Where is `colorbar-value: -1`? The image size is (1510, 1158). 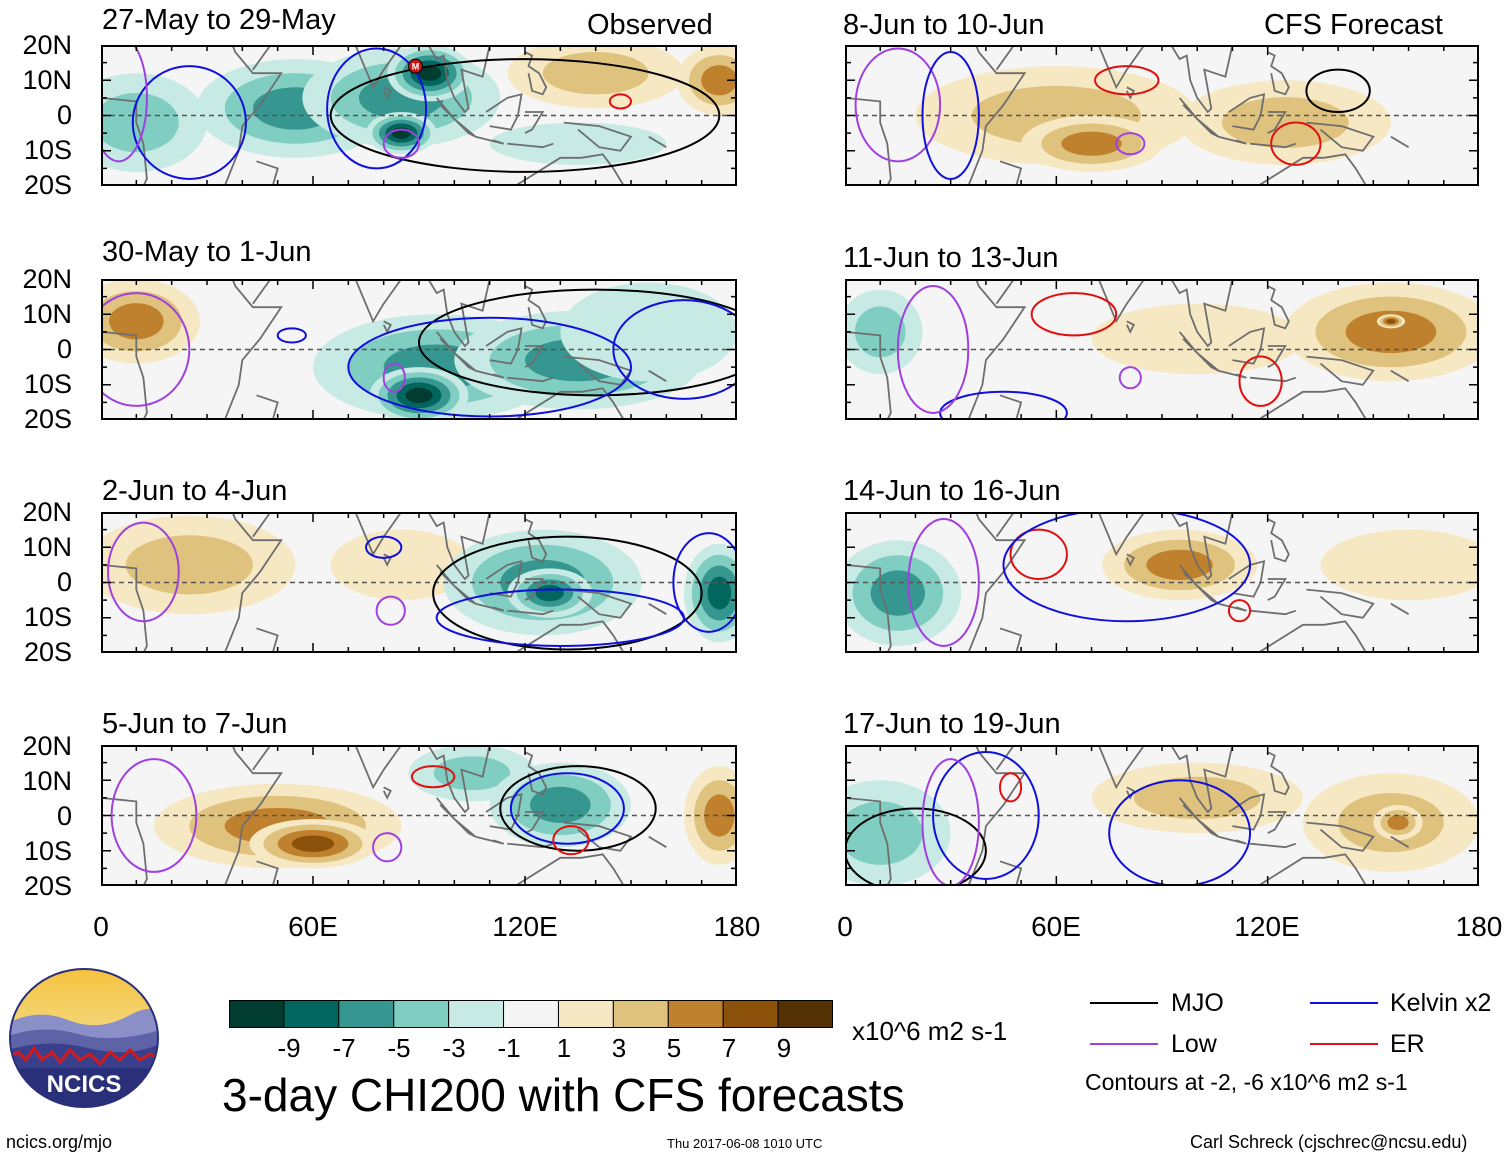 colorbar-value: -1 is located at coordinates (509, 1048).